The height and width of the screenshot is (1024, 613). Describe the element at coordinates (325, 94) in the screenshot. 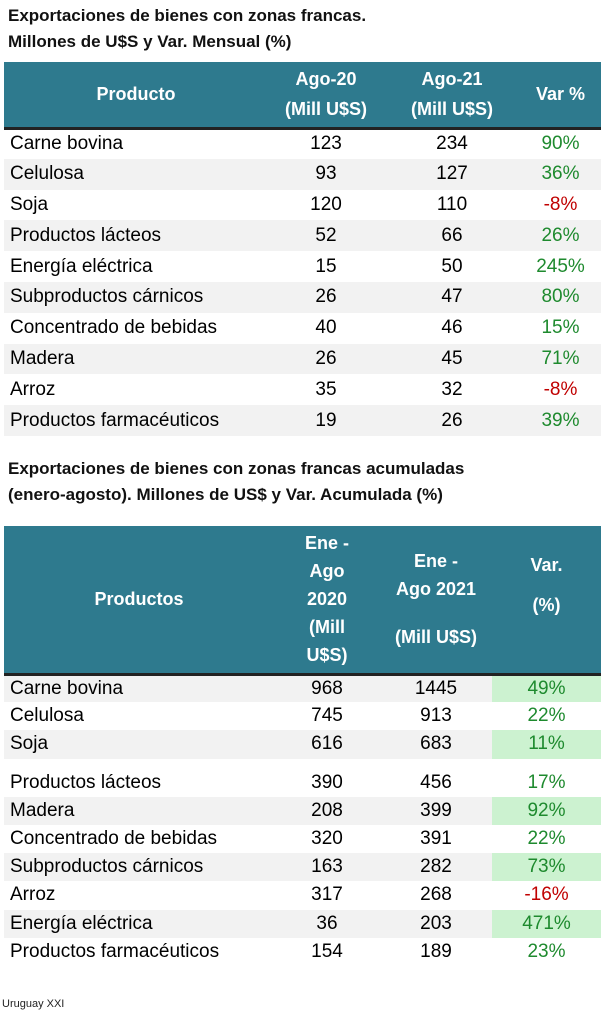

I see `table1-header-ago20: Ago-20 (Mill U$S)` at that location.